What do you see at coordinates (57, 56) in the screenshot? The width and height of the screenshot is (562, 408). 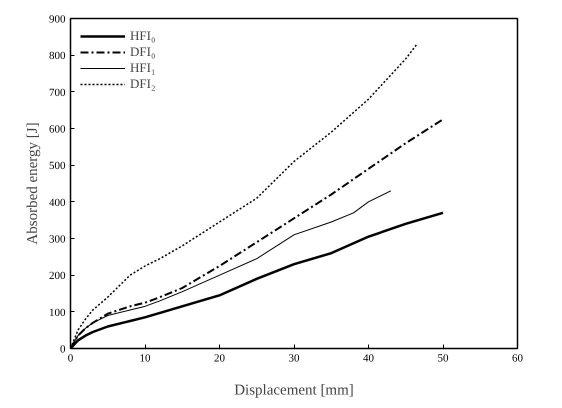 I see `y-tick-label: 800` at bounding box center [57, 56].